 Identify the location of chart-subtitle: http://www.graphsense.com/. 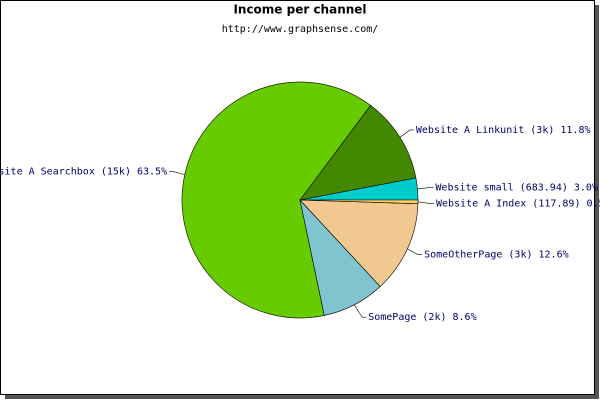
(300, 29).